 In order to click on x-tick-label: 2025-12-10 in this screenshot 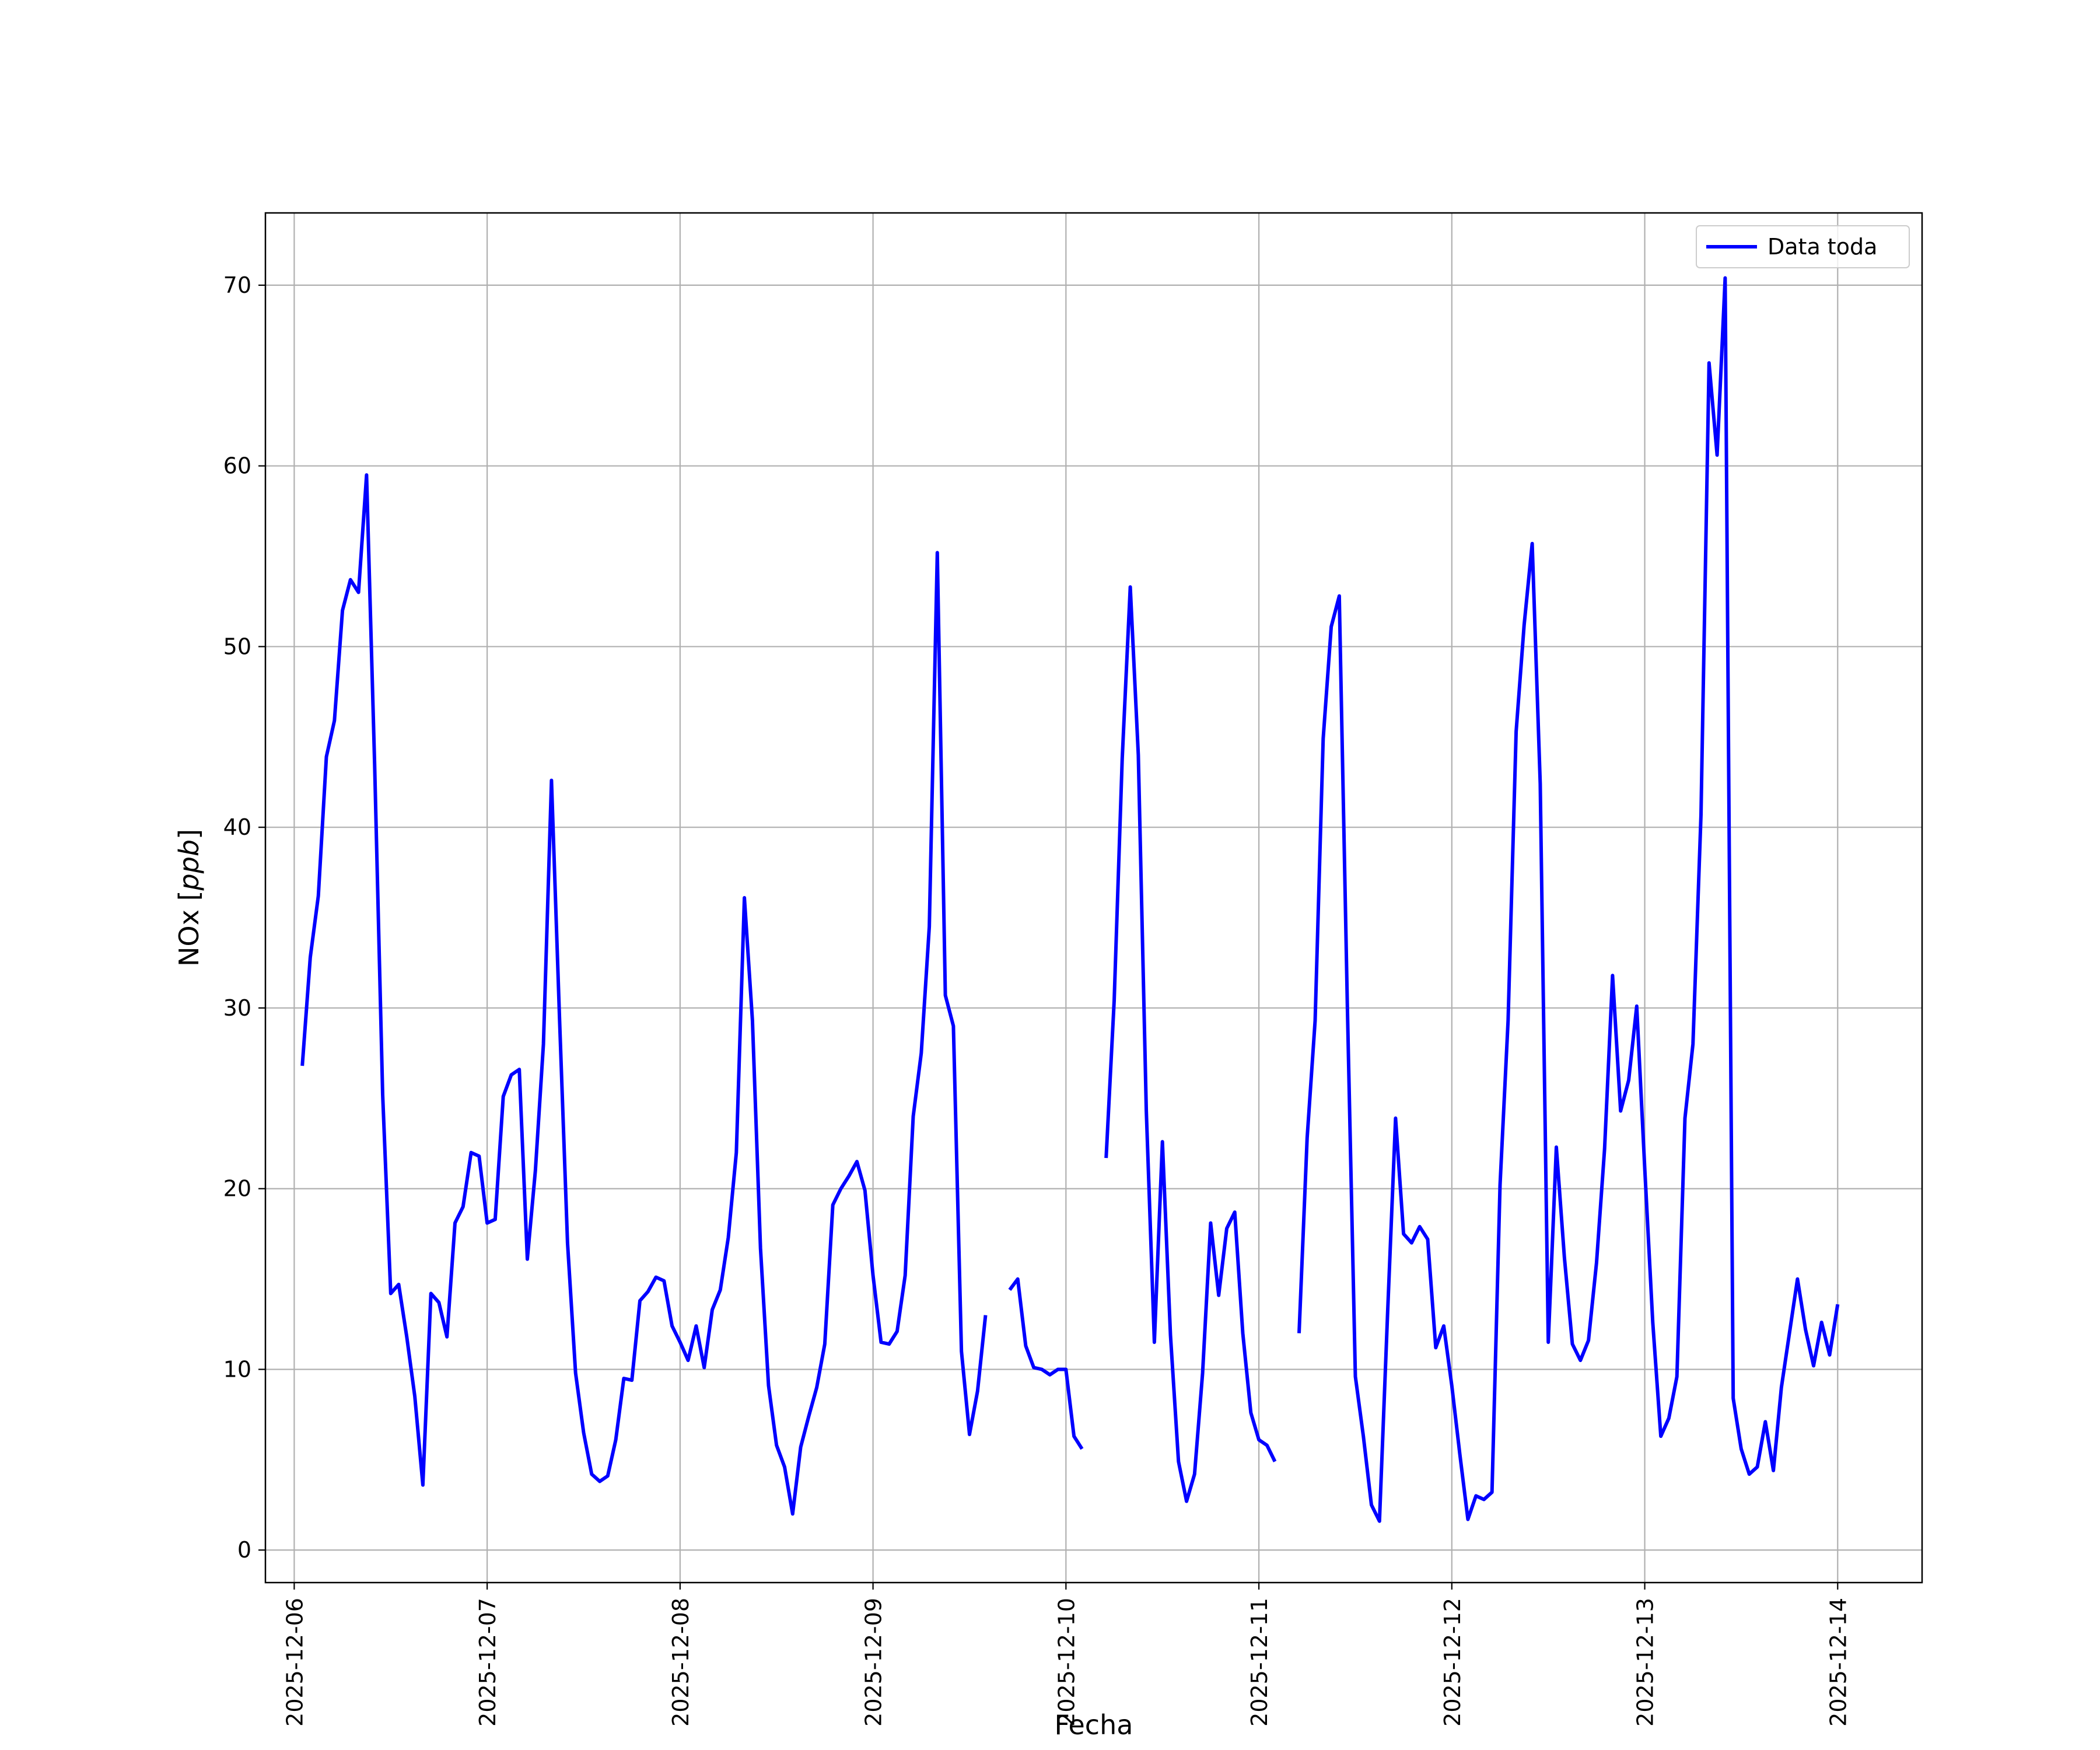, I will do `click(1066, 1662)`.